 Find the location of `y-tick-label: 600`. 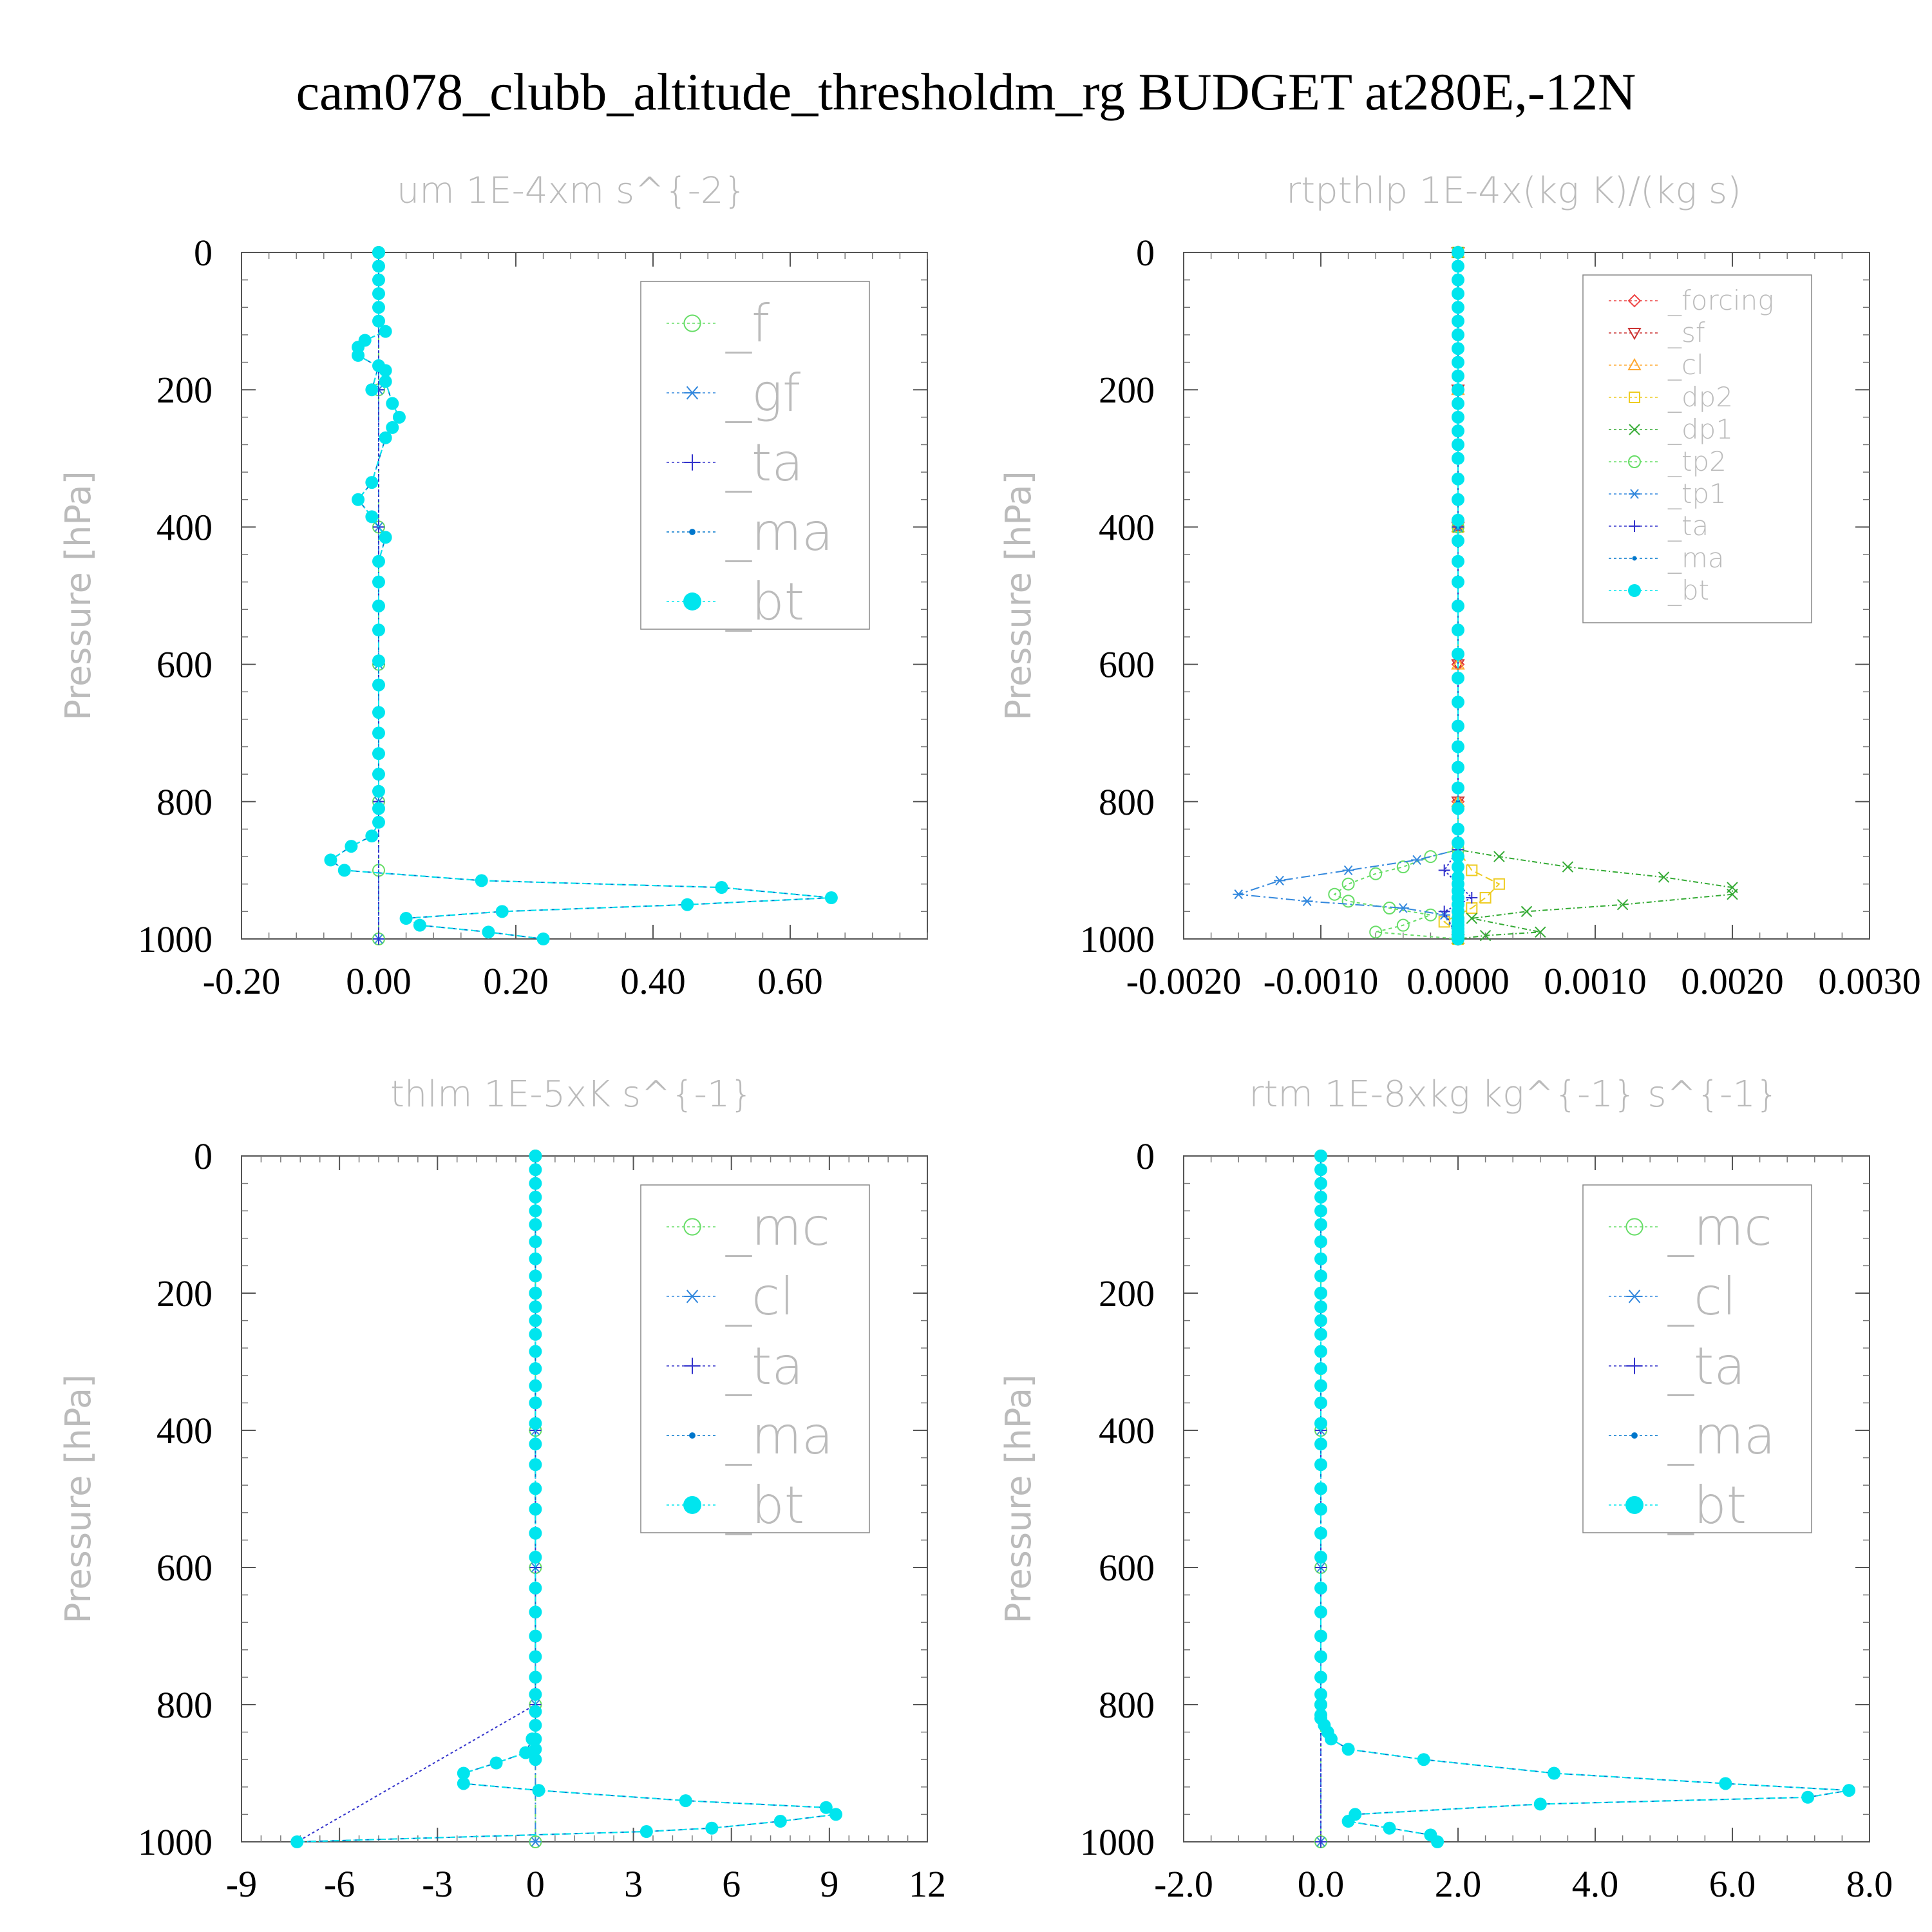

y-tick-label: 600 is located at coordinates (184, 665).